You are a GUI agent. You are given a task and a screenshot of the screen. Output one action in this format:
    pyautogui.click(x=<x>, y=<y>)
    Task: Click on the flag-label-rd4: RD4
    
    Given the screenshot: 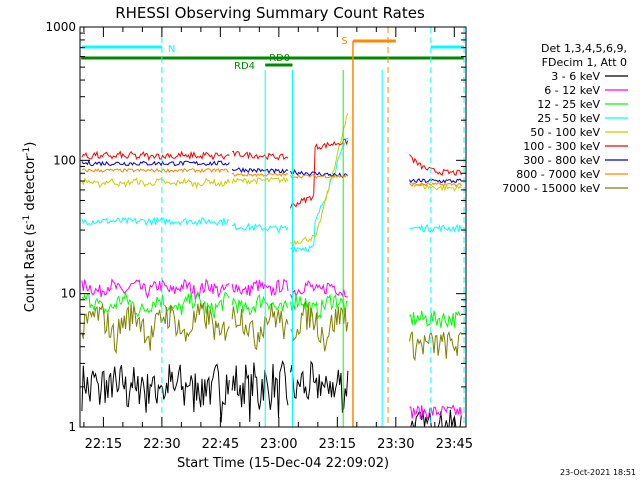 What is the action you would take?
    pyautogui.click(x=244, y=66)
    